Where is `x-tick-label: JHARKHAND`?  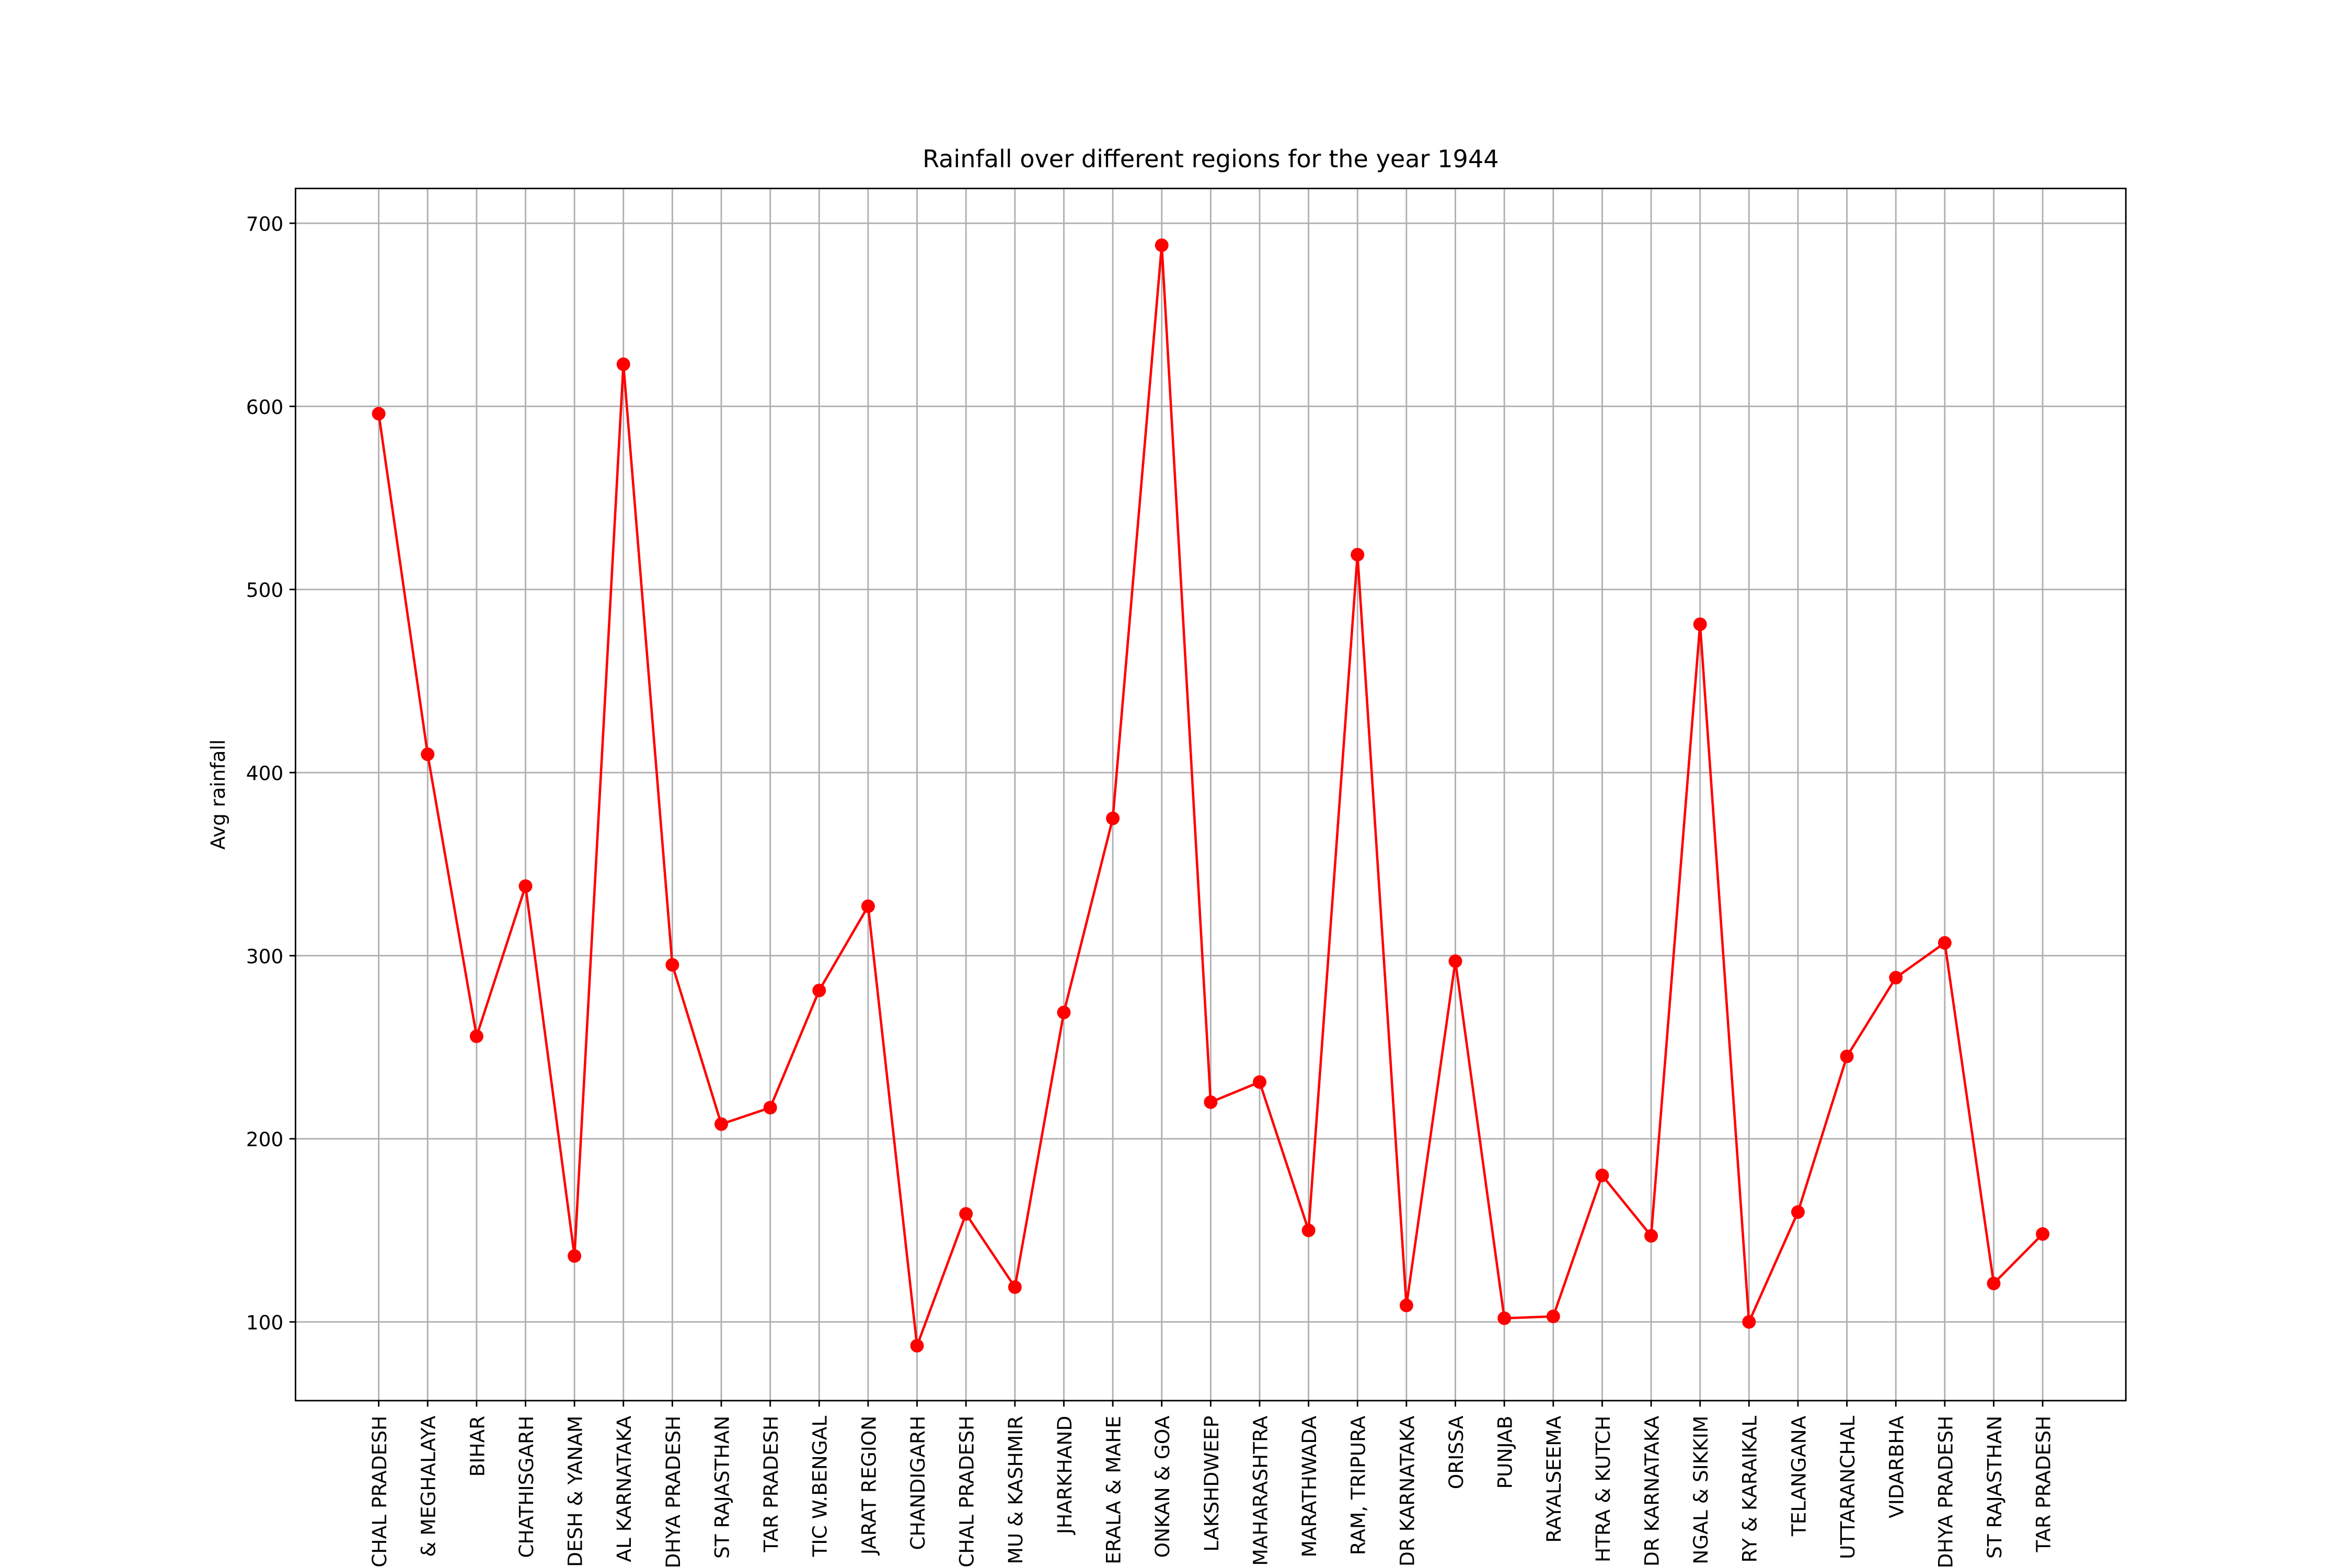
x-tick-label: JHARKHAND is located at coordinates (1064, 1475).